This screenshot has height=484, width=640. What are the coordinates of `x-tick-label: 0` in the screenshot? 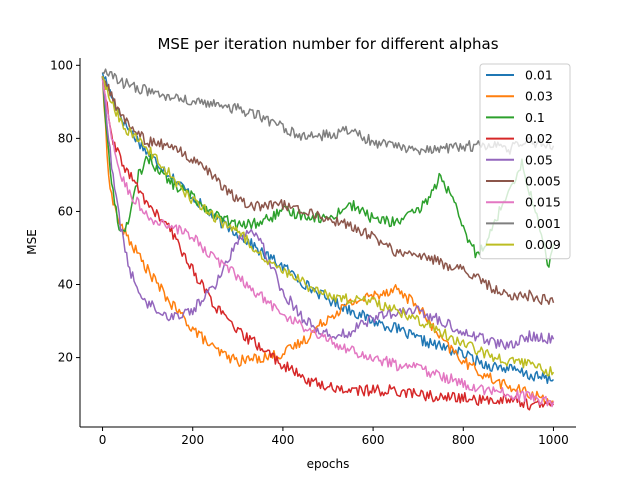 It's located at (103, 440).